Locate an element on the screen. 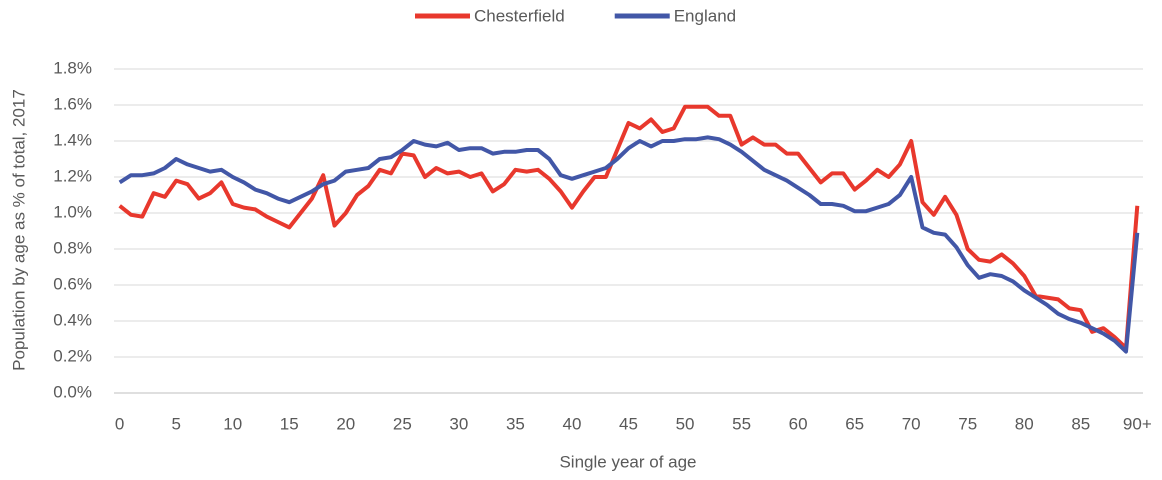 The height and width of the screenshot is (480, 1162). x-tick-label: 45 is located at coordinates (628, 423).